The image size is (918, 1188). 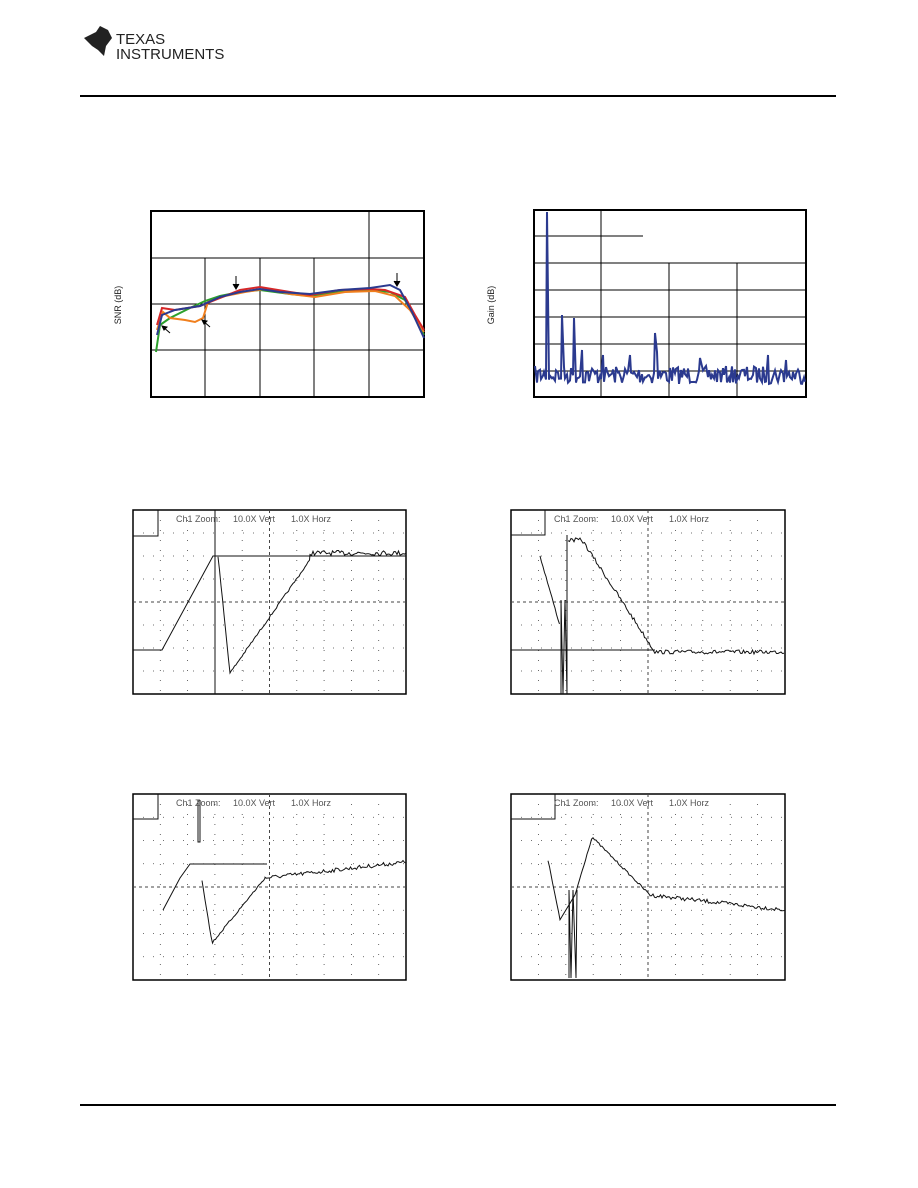 I want to click on grid, so click(x=287, y=304).